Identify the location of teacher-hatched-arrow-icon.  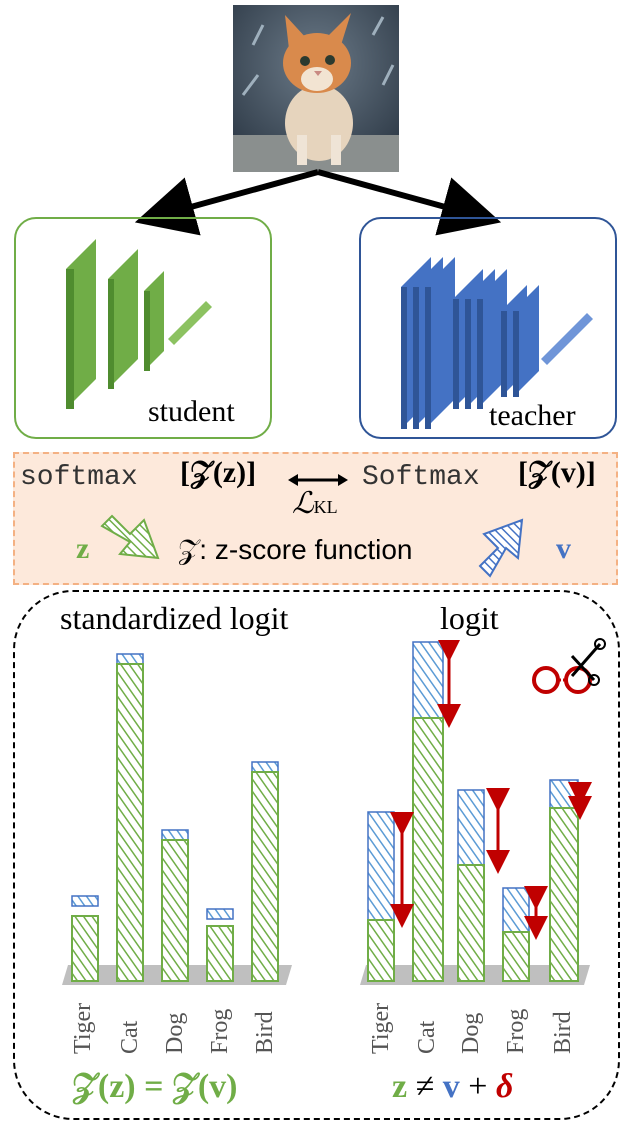
(501, 548).